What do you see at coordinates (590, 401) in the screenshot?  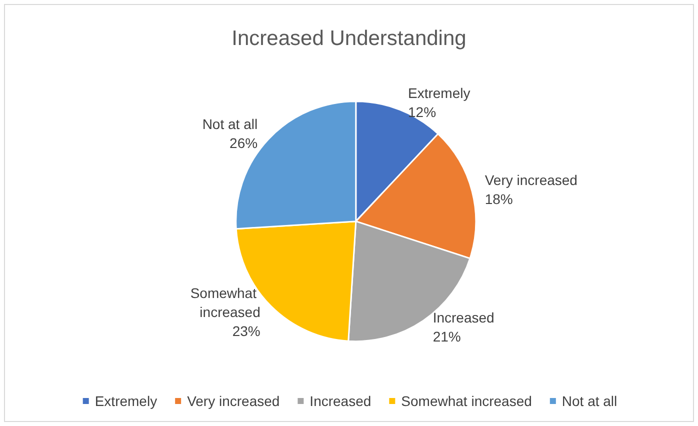 I see `legend-label: Not at all` at bounding box center [590, 401].